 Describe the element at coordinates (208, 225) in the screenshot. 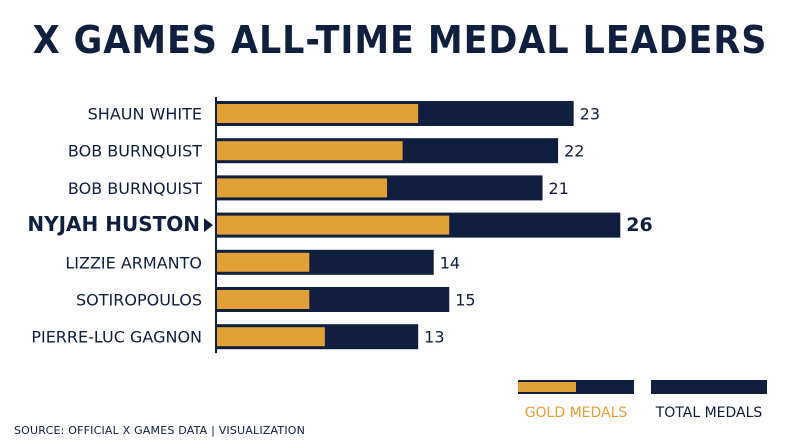

I see `highlight-pointer` at that location.